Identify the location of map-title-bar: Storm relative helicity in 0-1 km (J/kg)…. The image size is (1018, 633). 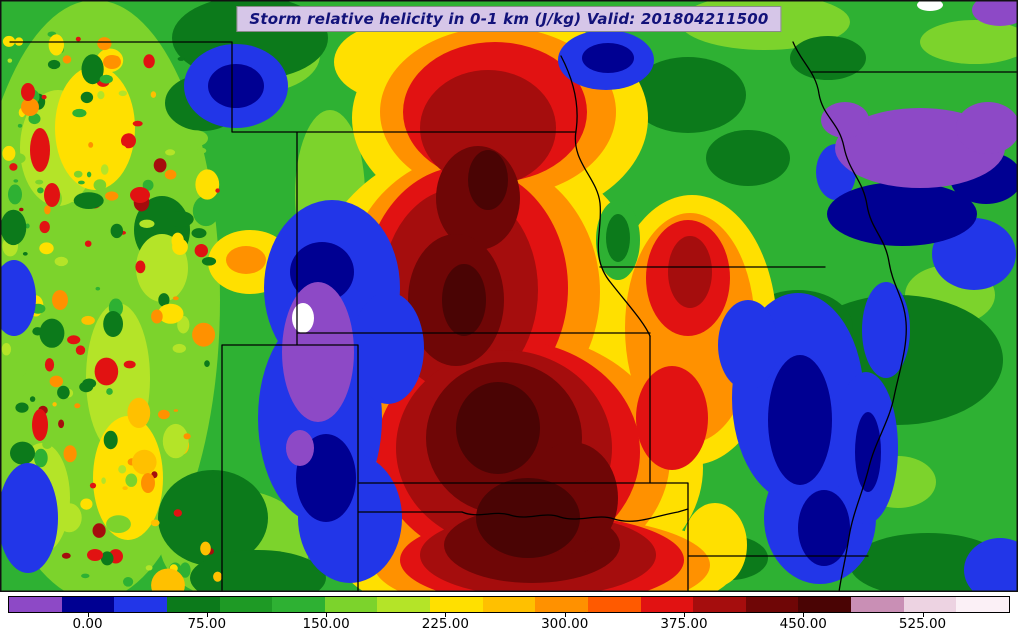
(509, 19).